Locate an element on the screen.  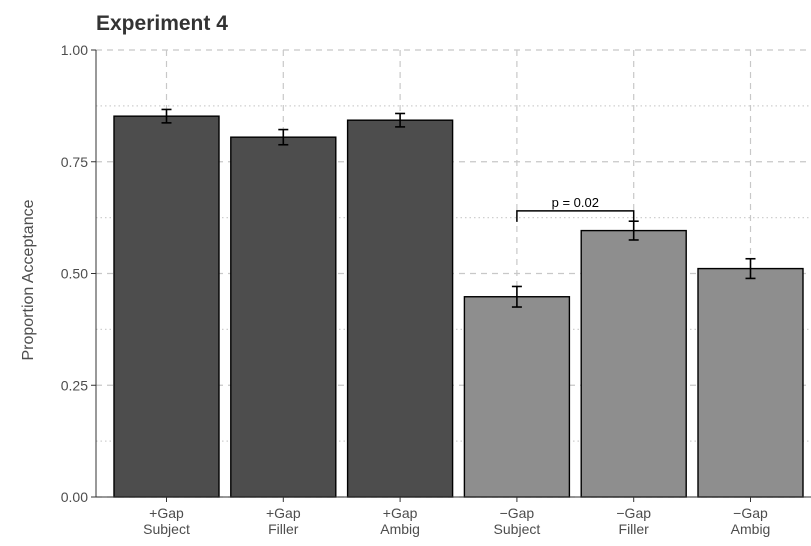
x-tick-label: +Gap Subject is located at coordinates (166, 521).